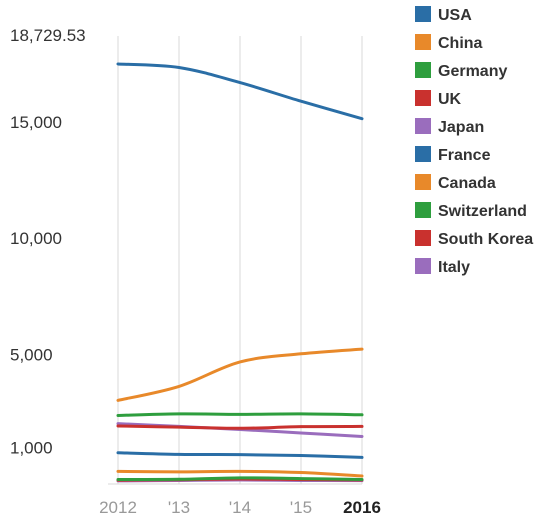 This screenshot has height=524, width=560. What do you see at coordinates (240, 91) in the screenshot?
I see `series-line-usa` at bounding box center [240, 91].